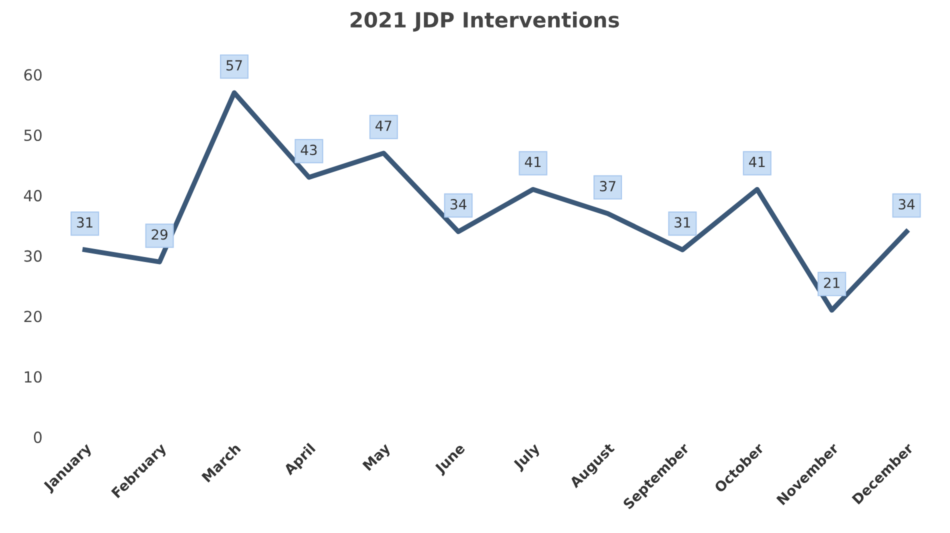 Image resolution: width=950 pixels, height=533 pixels. Describe the element at coordinates (33, 377) in the screenshot. I see `y-tick-label: 10` at that location.